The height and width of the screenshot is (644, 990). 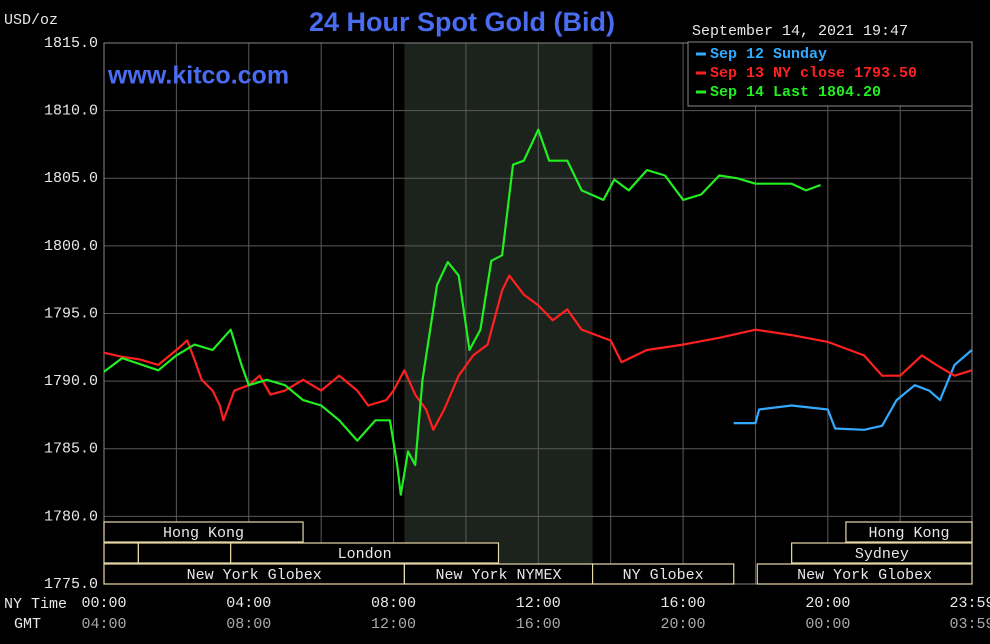 I want to click on x-tick-label: 23:59, so click(x=969, y=603).